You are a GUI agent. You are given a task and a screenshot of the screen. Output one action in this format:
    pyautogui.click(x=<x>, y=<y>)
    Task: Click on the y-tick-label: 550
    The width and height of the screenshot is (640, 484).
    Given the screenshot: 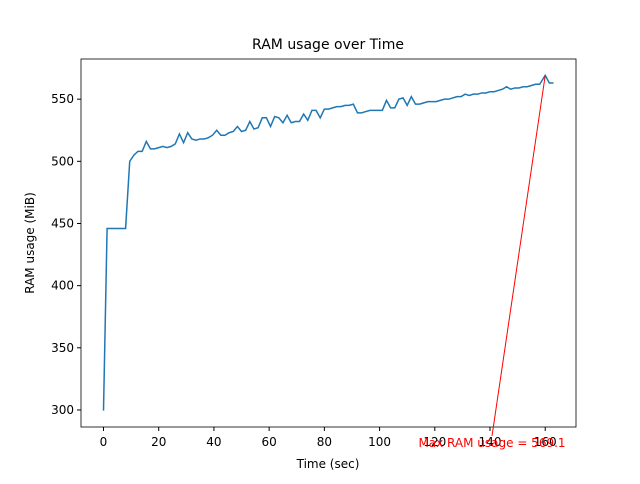 What is the action you would take?
    pyautogui.click(x=62, y=99)
    